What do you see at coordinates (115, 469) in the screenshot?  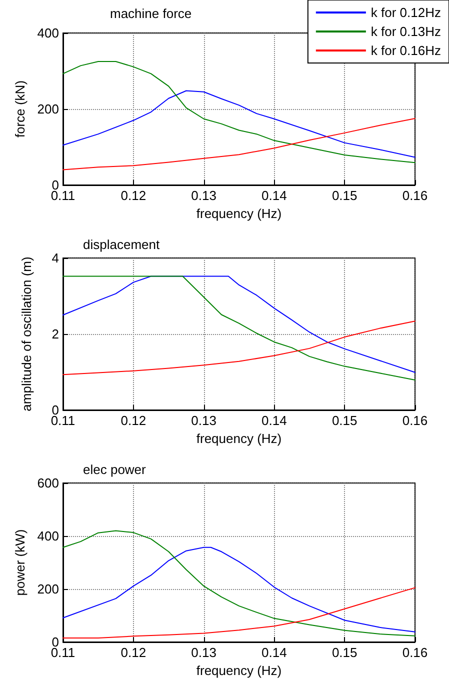 I see `chart-title: elec power` at bounding box center [115, 469].